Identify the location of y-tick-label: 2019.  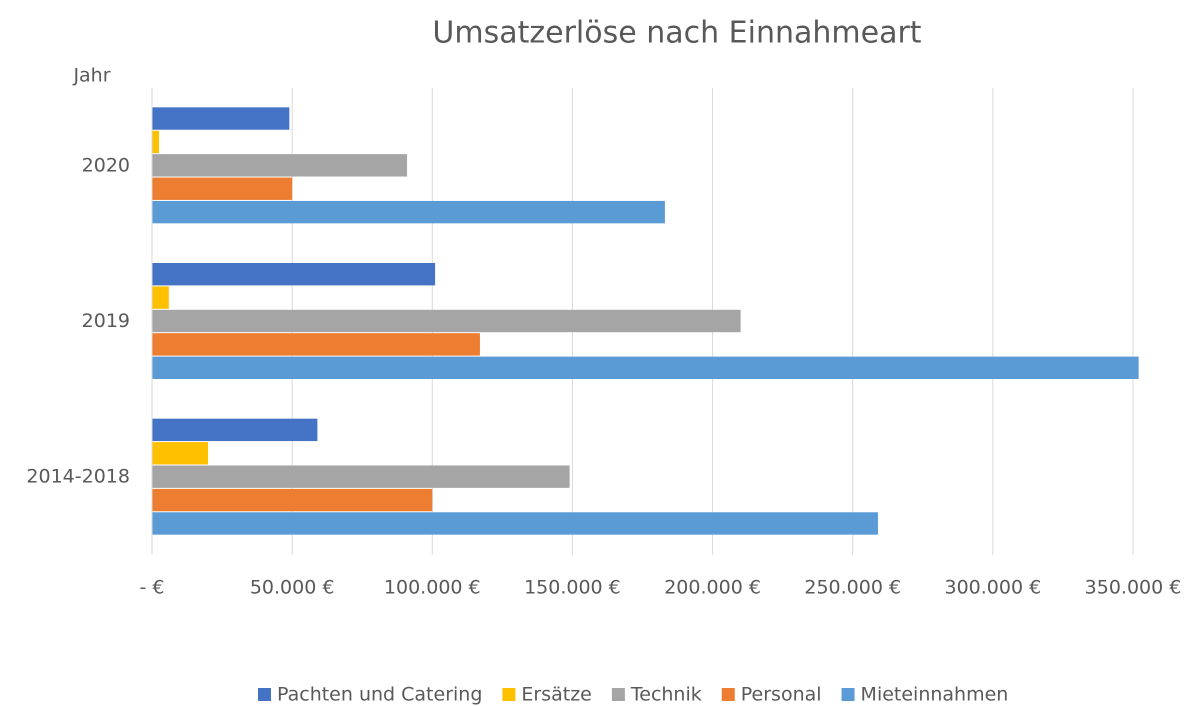
(106, 321).